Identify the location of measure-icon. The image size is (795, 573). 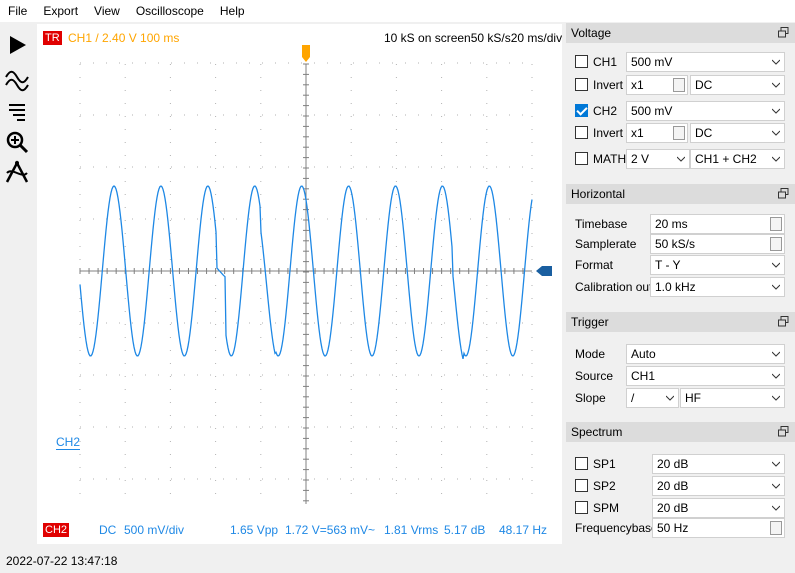
(17, 142).